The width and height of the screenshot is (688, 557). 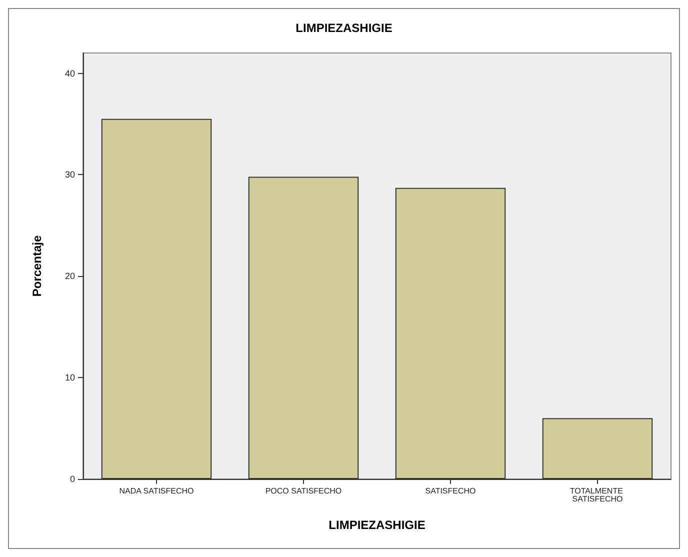 What do you see at coordinates (377, 525) in the screenshot?
I see `x-axis-title: LIMPIEZASHIGIE` at bounding box center [377, 525].